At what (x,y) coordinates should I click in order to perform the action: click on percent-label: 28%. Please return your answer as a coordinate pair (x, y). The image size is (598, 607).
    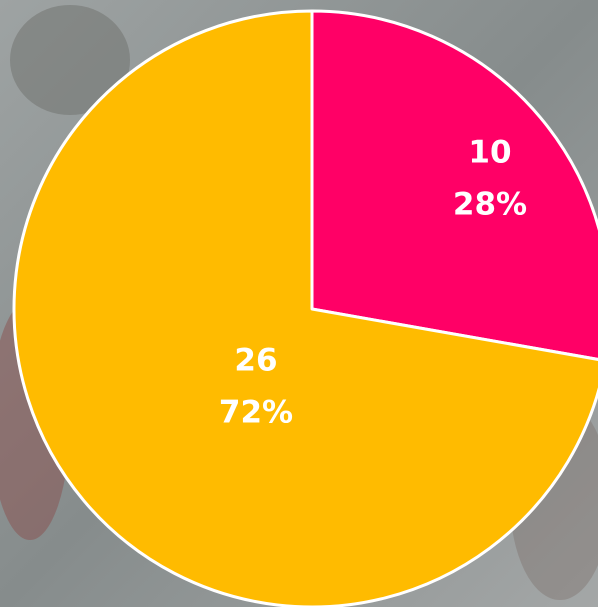
    Looking at the image, I should click on (490, 205).